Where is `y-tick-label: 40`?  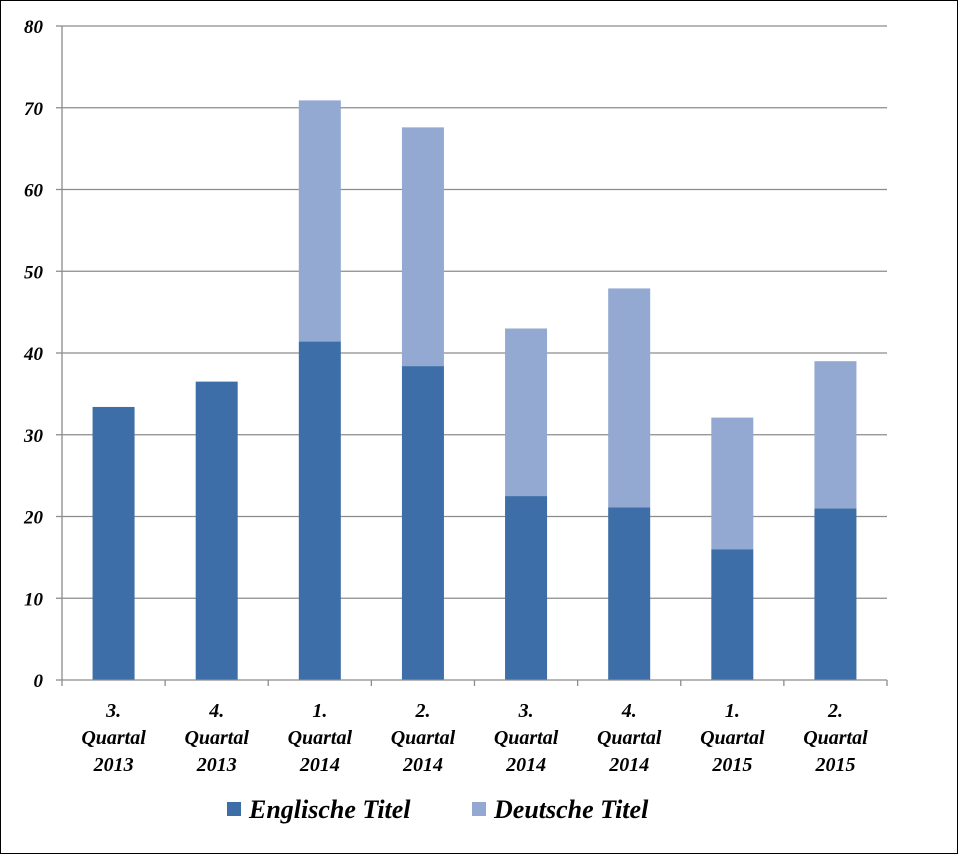
y-tick-label: 40 is located at coordinates (33, 354).